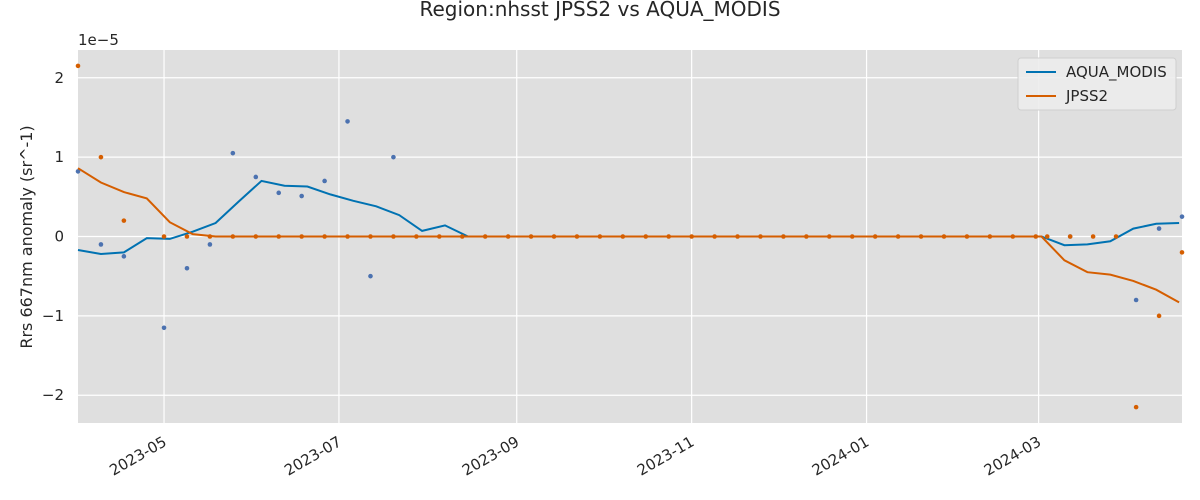 This screenshot has width=1200, height=500. I want to click on legend: AQUA_MODIS JPSS2, so click(1097, 84).